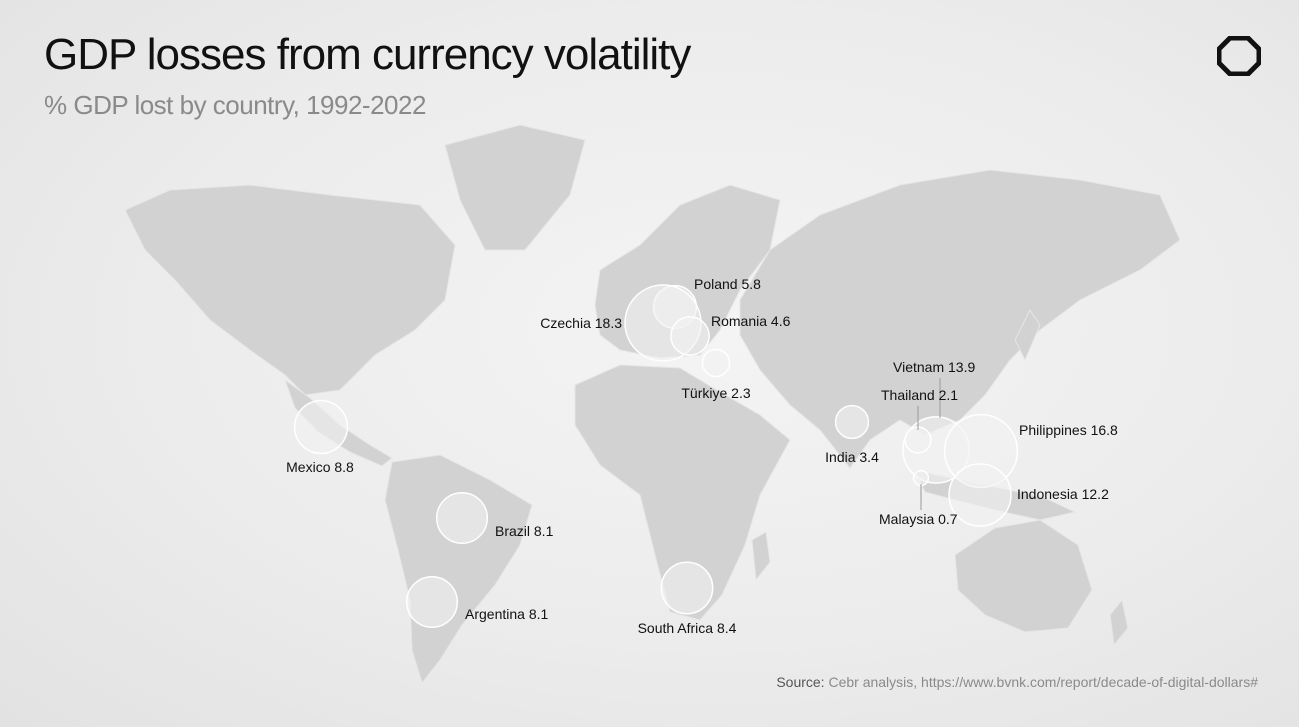  What do you see at coordinates (458, 569) in the screenshot?
I see `south-america-shape` at bounding box center [458, 569].